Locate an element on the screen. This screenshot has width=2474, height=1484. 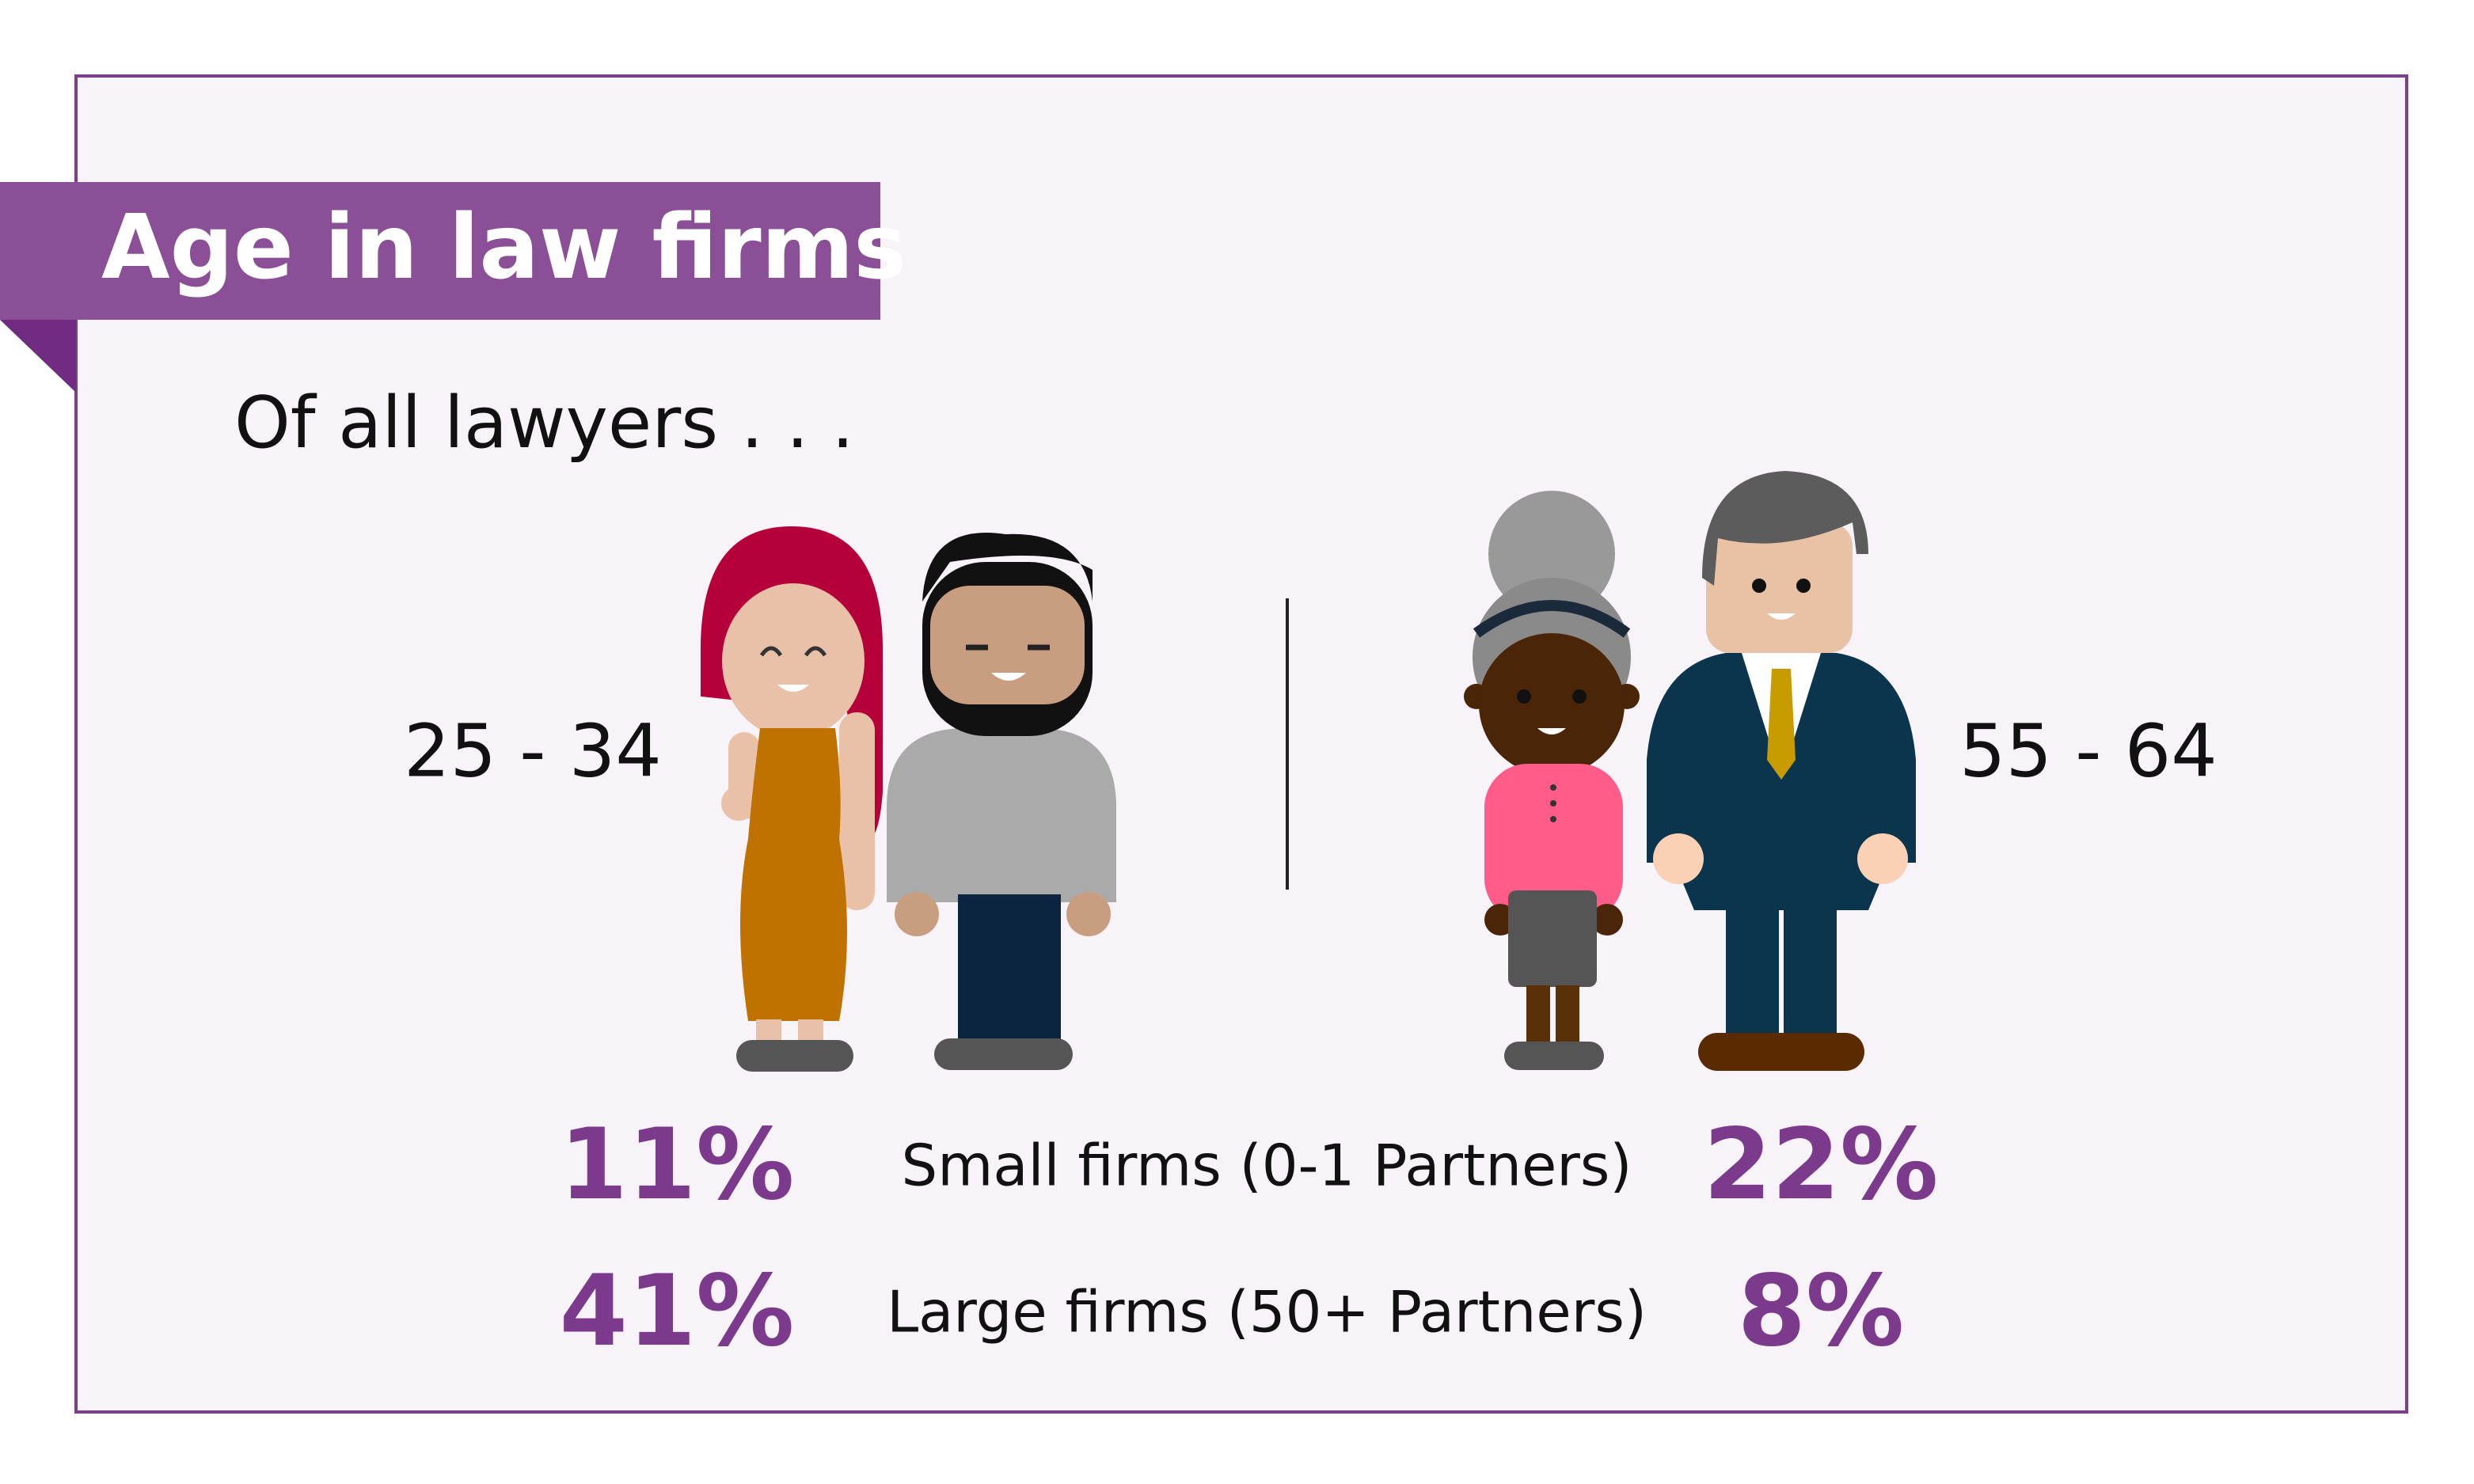
figure-older-man is located at coordinates (1782, 771).